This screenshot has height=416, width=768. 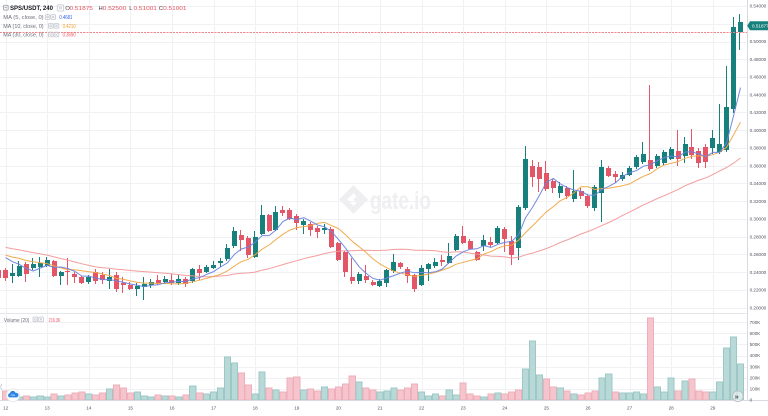 I want to click on svg-text: 0.4681, so click(x=65, y=18).